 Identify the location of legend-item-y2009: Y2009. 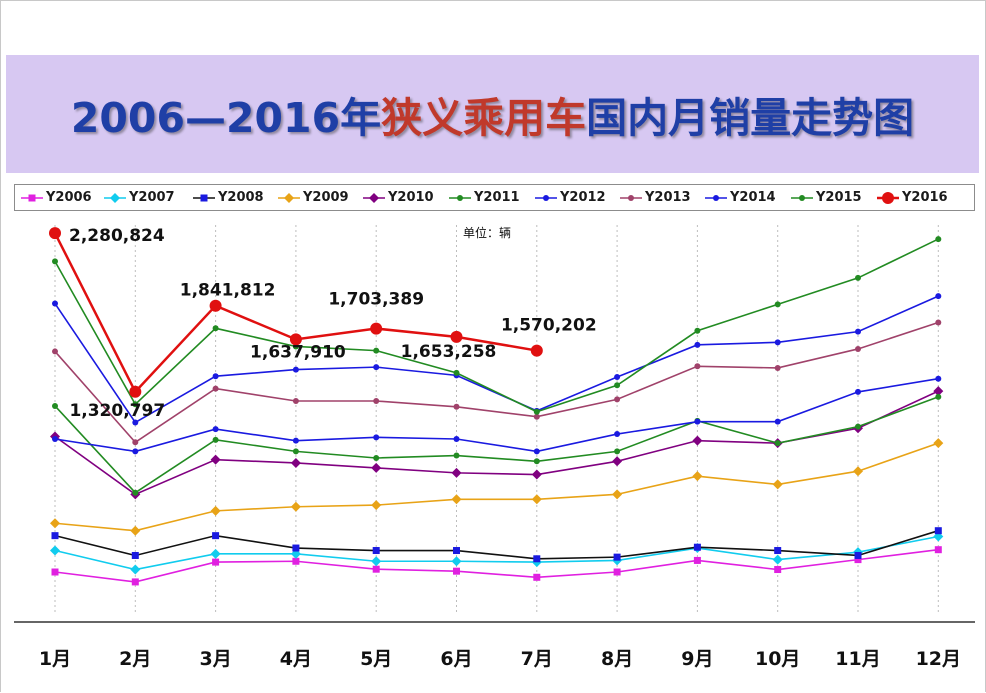
(313, 197).